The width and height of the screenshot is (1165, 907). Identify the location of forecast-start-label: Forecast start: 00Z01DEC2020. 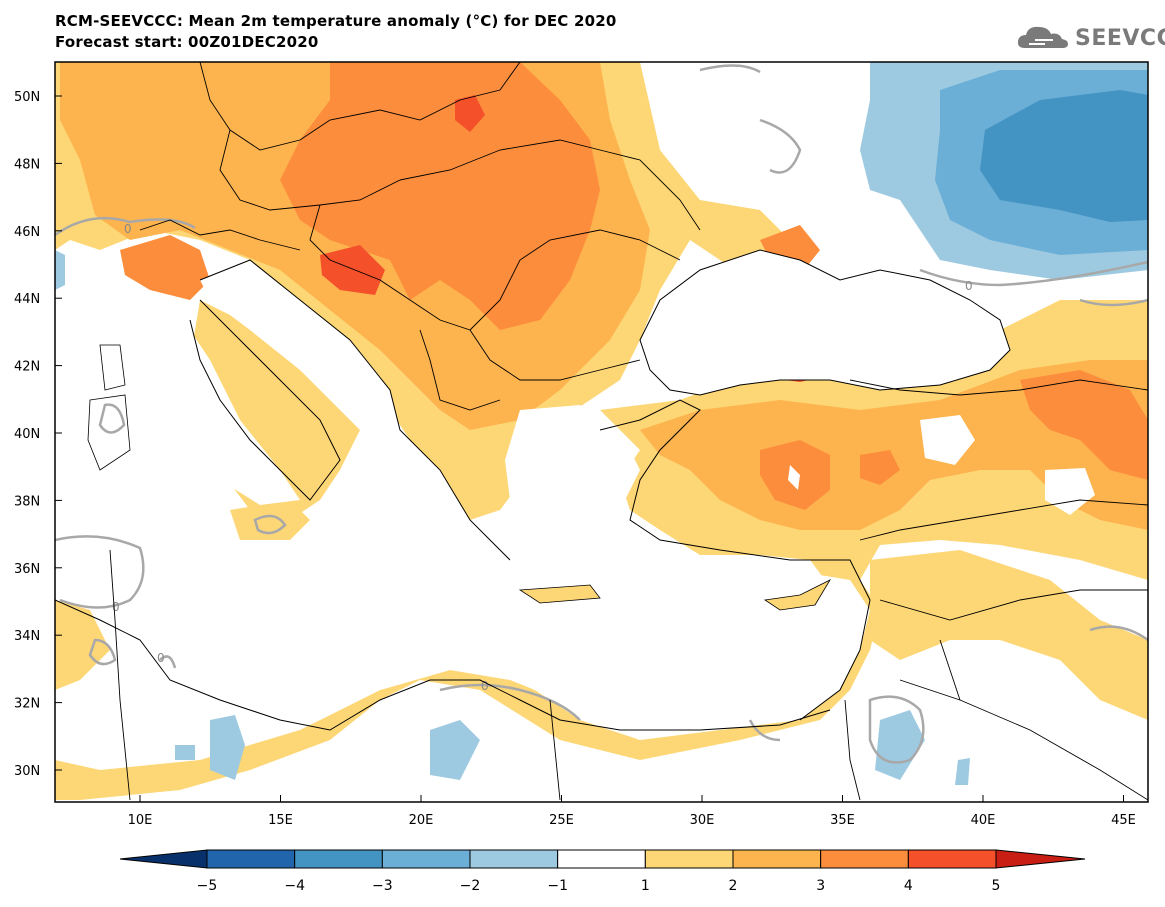
(187, 42).